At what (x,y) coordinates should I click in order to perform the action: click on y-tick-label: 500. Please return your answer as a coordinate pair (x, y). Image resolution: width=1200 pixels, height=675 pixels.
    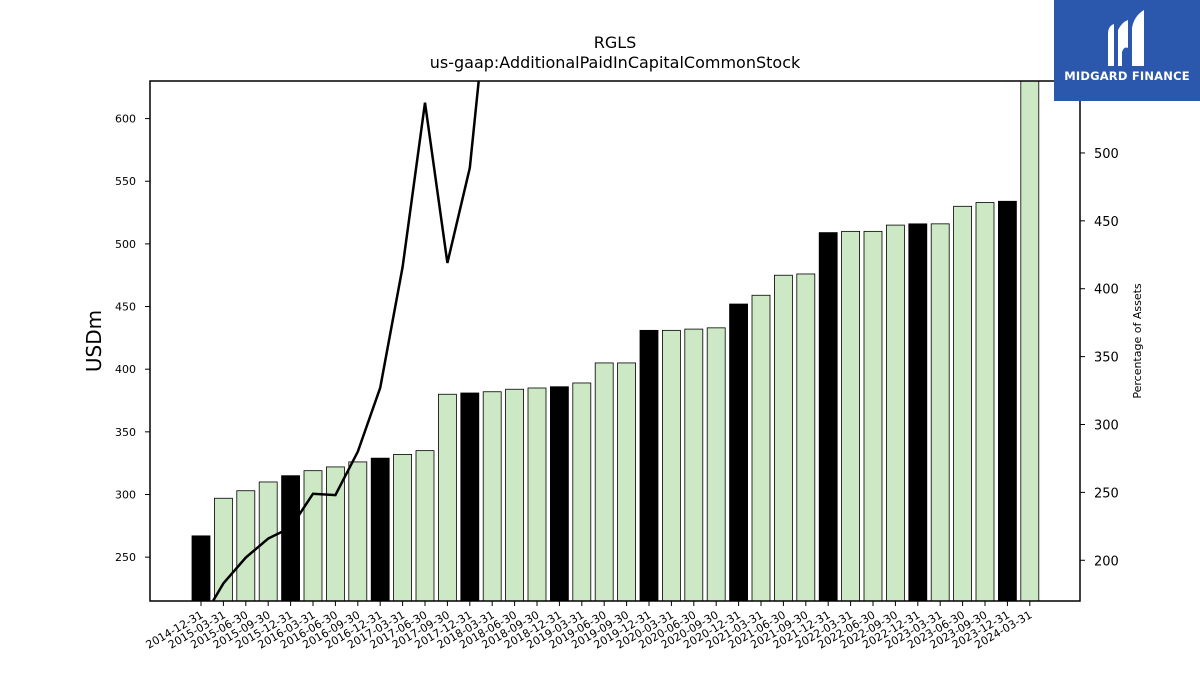
    Looking at the image, I should click on (125, 244).